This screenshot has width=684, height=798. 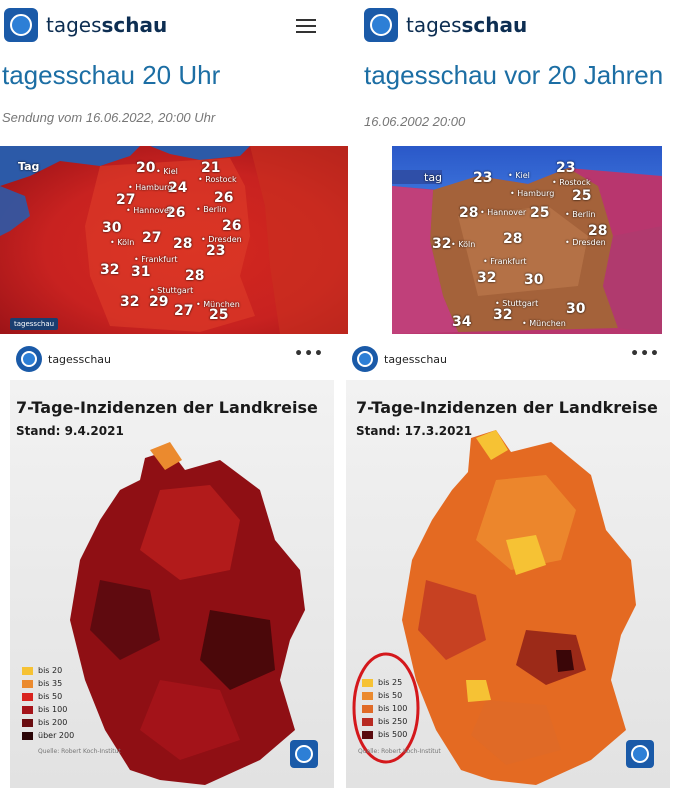 I want to click on tagesschau-watermark: tagesschau, so click(x=34, y=324).